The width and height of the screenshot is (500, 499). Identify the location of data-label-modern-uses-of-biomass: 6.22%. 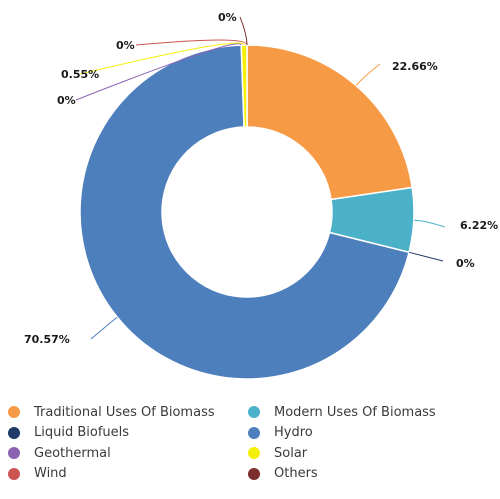
(479, 225).